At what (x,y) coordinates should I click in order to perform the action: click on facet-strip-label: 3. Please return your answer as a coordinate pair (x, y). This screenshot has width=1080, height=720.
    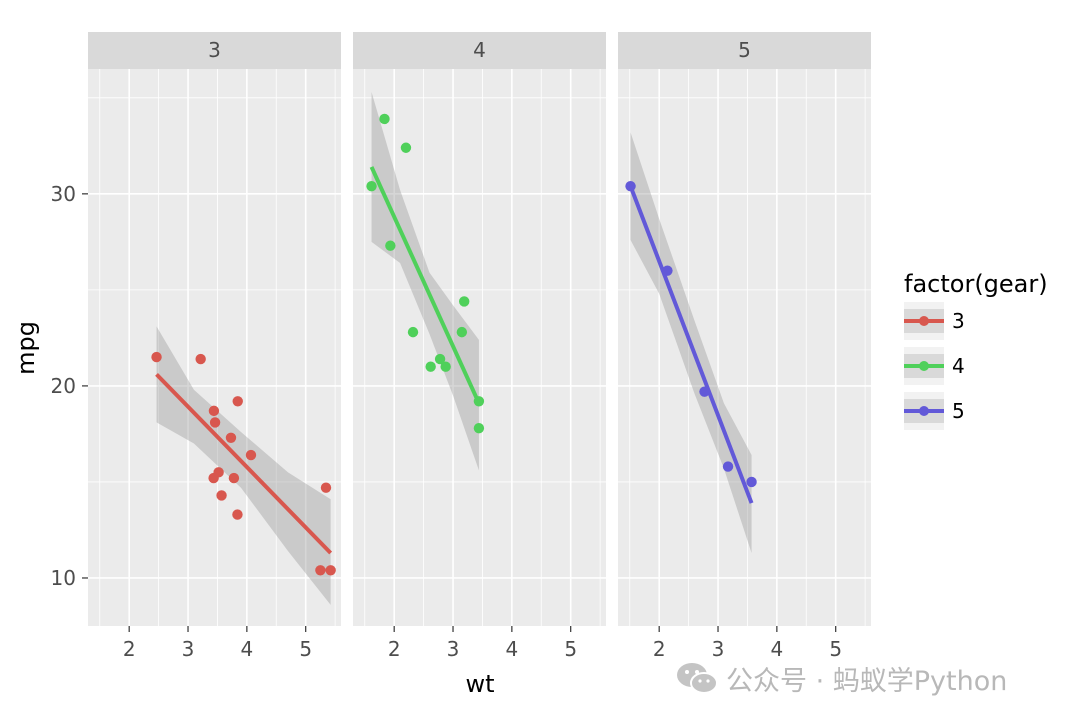
    Looking at the image, I should click on (214, 50).